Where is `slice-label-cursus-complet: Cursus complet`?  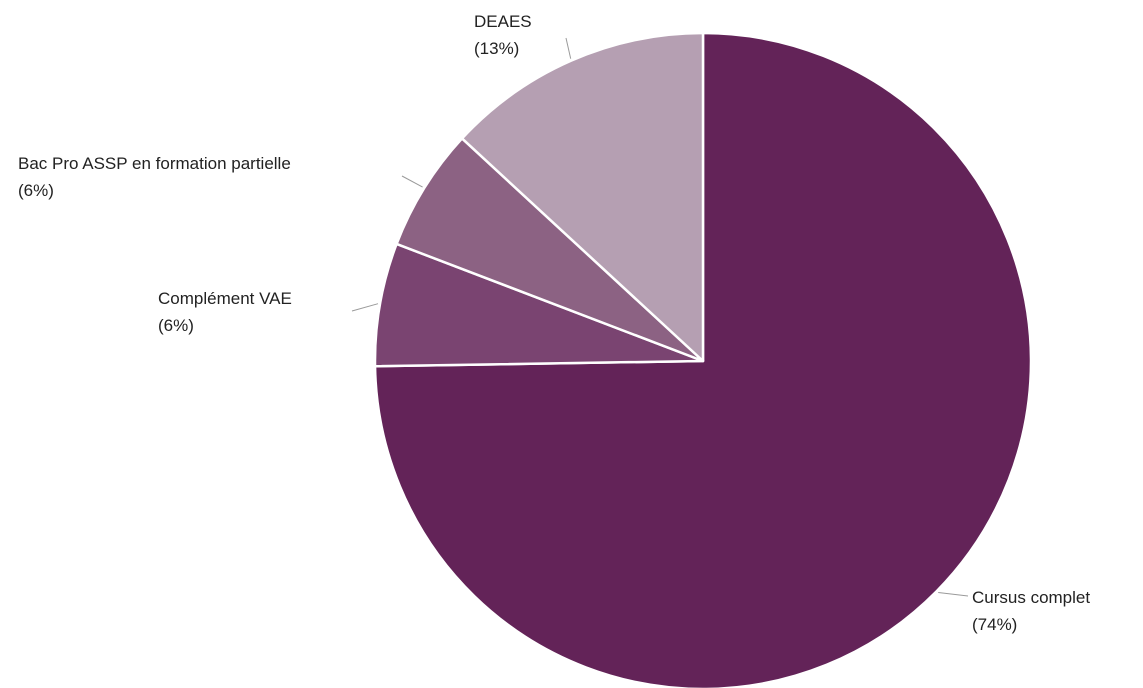 slice-label-cursus-complet: Cursus complet is located at coordinates (1031, 597).